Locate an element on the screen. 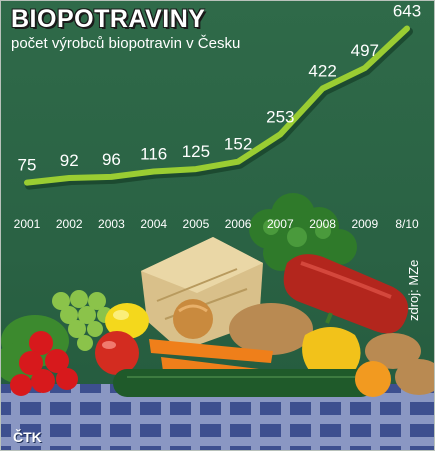 The image size is (435, 451). tomato is located at coordinates (117, 353).